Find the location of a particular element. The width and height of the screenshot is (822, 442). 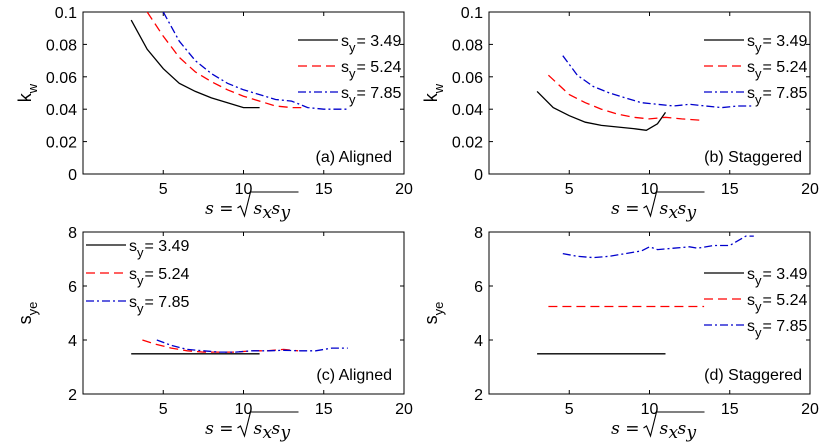

y-axis-label-sub: ye is located at coordinates (438, 309).